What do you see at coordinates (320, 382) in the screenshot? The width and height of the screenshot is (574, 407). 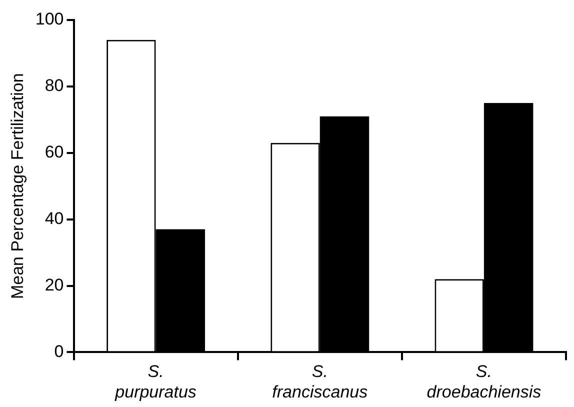 I see `x-tick-label: S. franciscanus` at bounding box center [320, 382].